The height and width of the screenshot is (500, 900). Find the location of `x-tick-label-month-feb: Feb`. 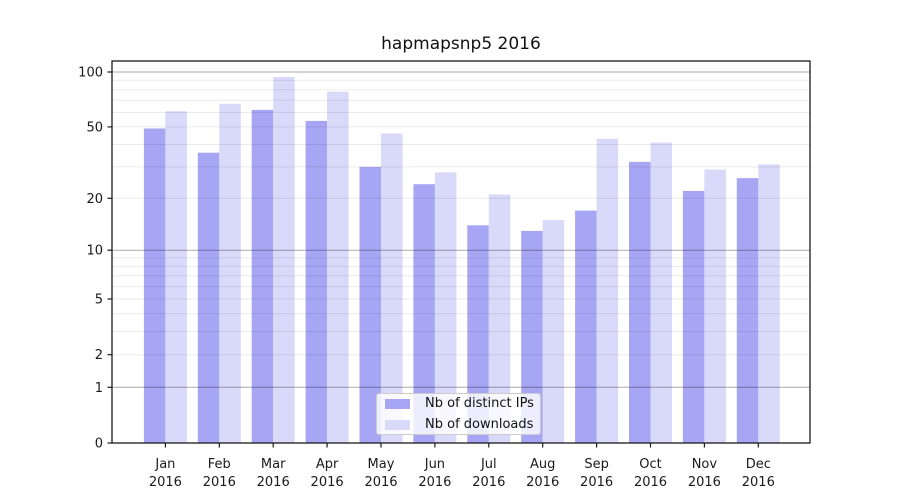

x-tick-label-month-feb: Feb is located at coordinates (219, 464).